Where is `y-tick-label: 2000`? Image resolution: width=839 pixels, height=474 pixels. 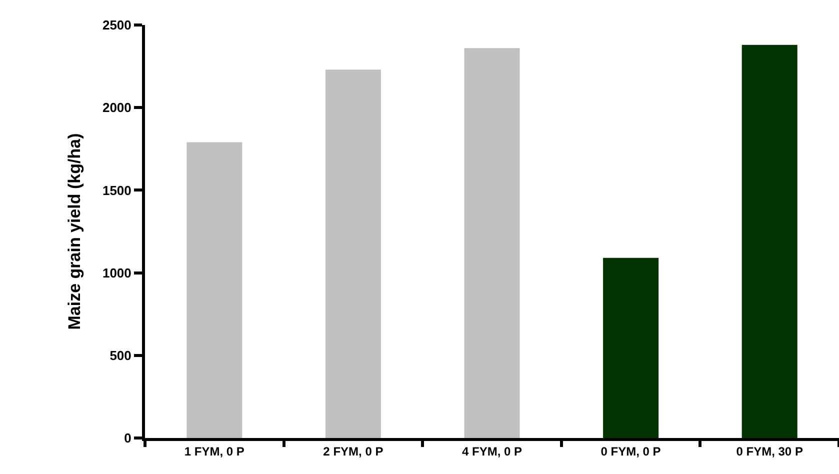 y-tick-label: 2000 is located at coordinates (117, 108).